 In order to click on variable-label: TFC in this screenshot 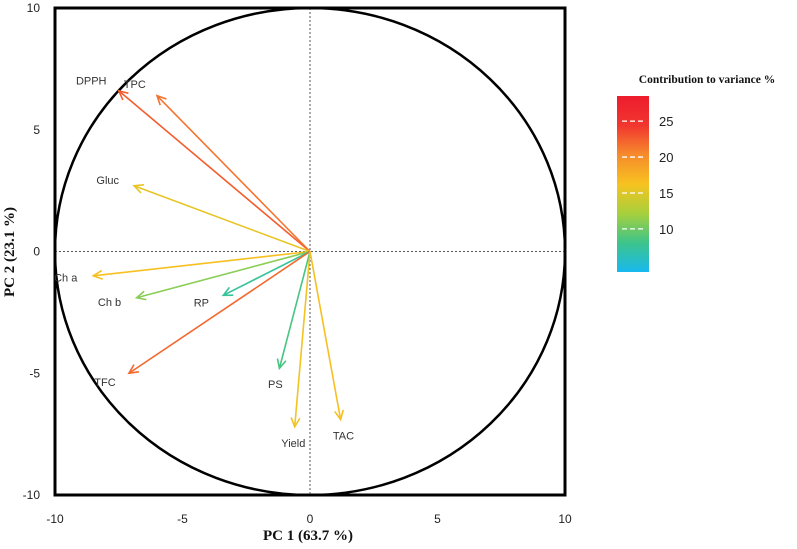, I will do `click(104, 383)`.